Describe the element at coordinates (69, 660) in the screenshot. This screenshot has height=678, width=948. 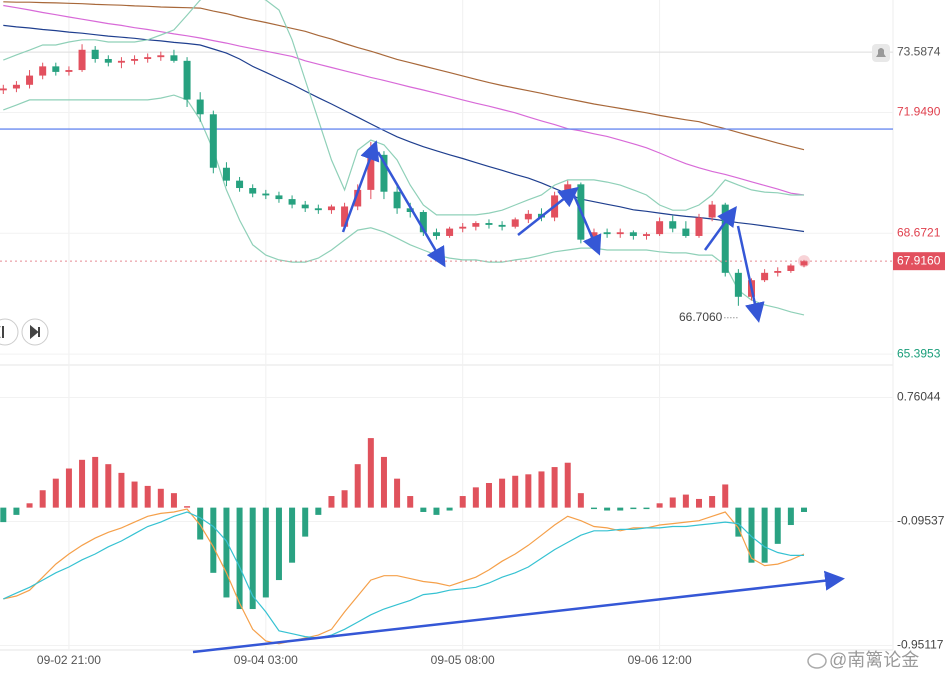
I see `x-tick-label: 09-02 21:00` at that location.